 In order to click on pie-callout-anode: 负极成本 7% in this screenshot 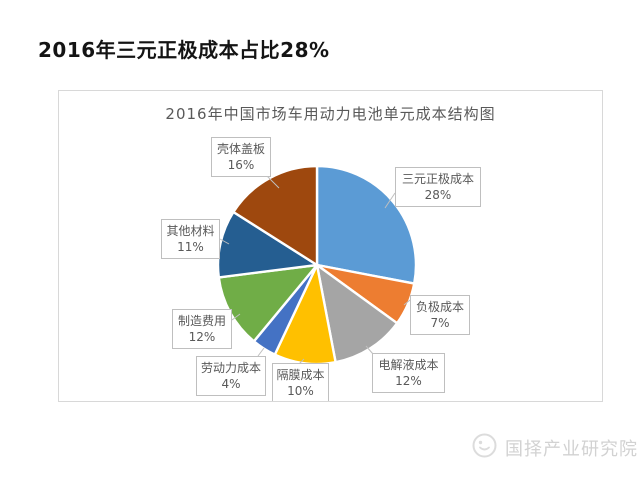, I will do `click(440, 315)`.